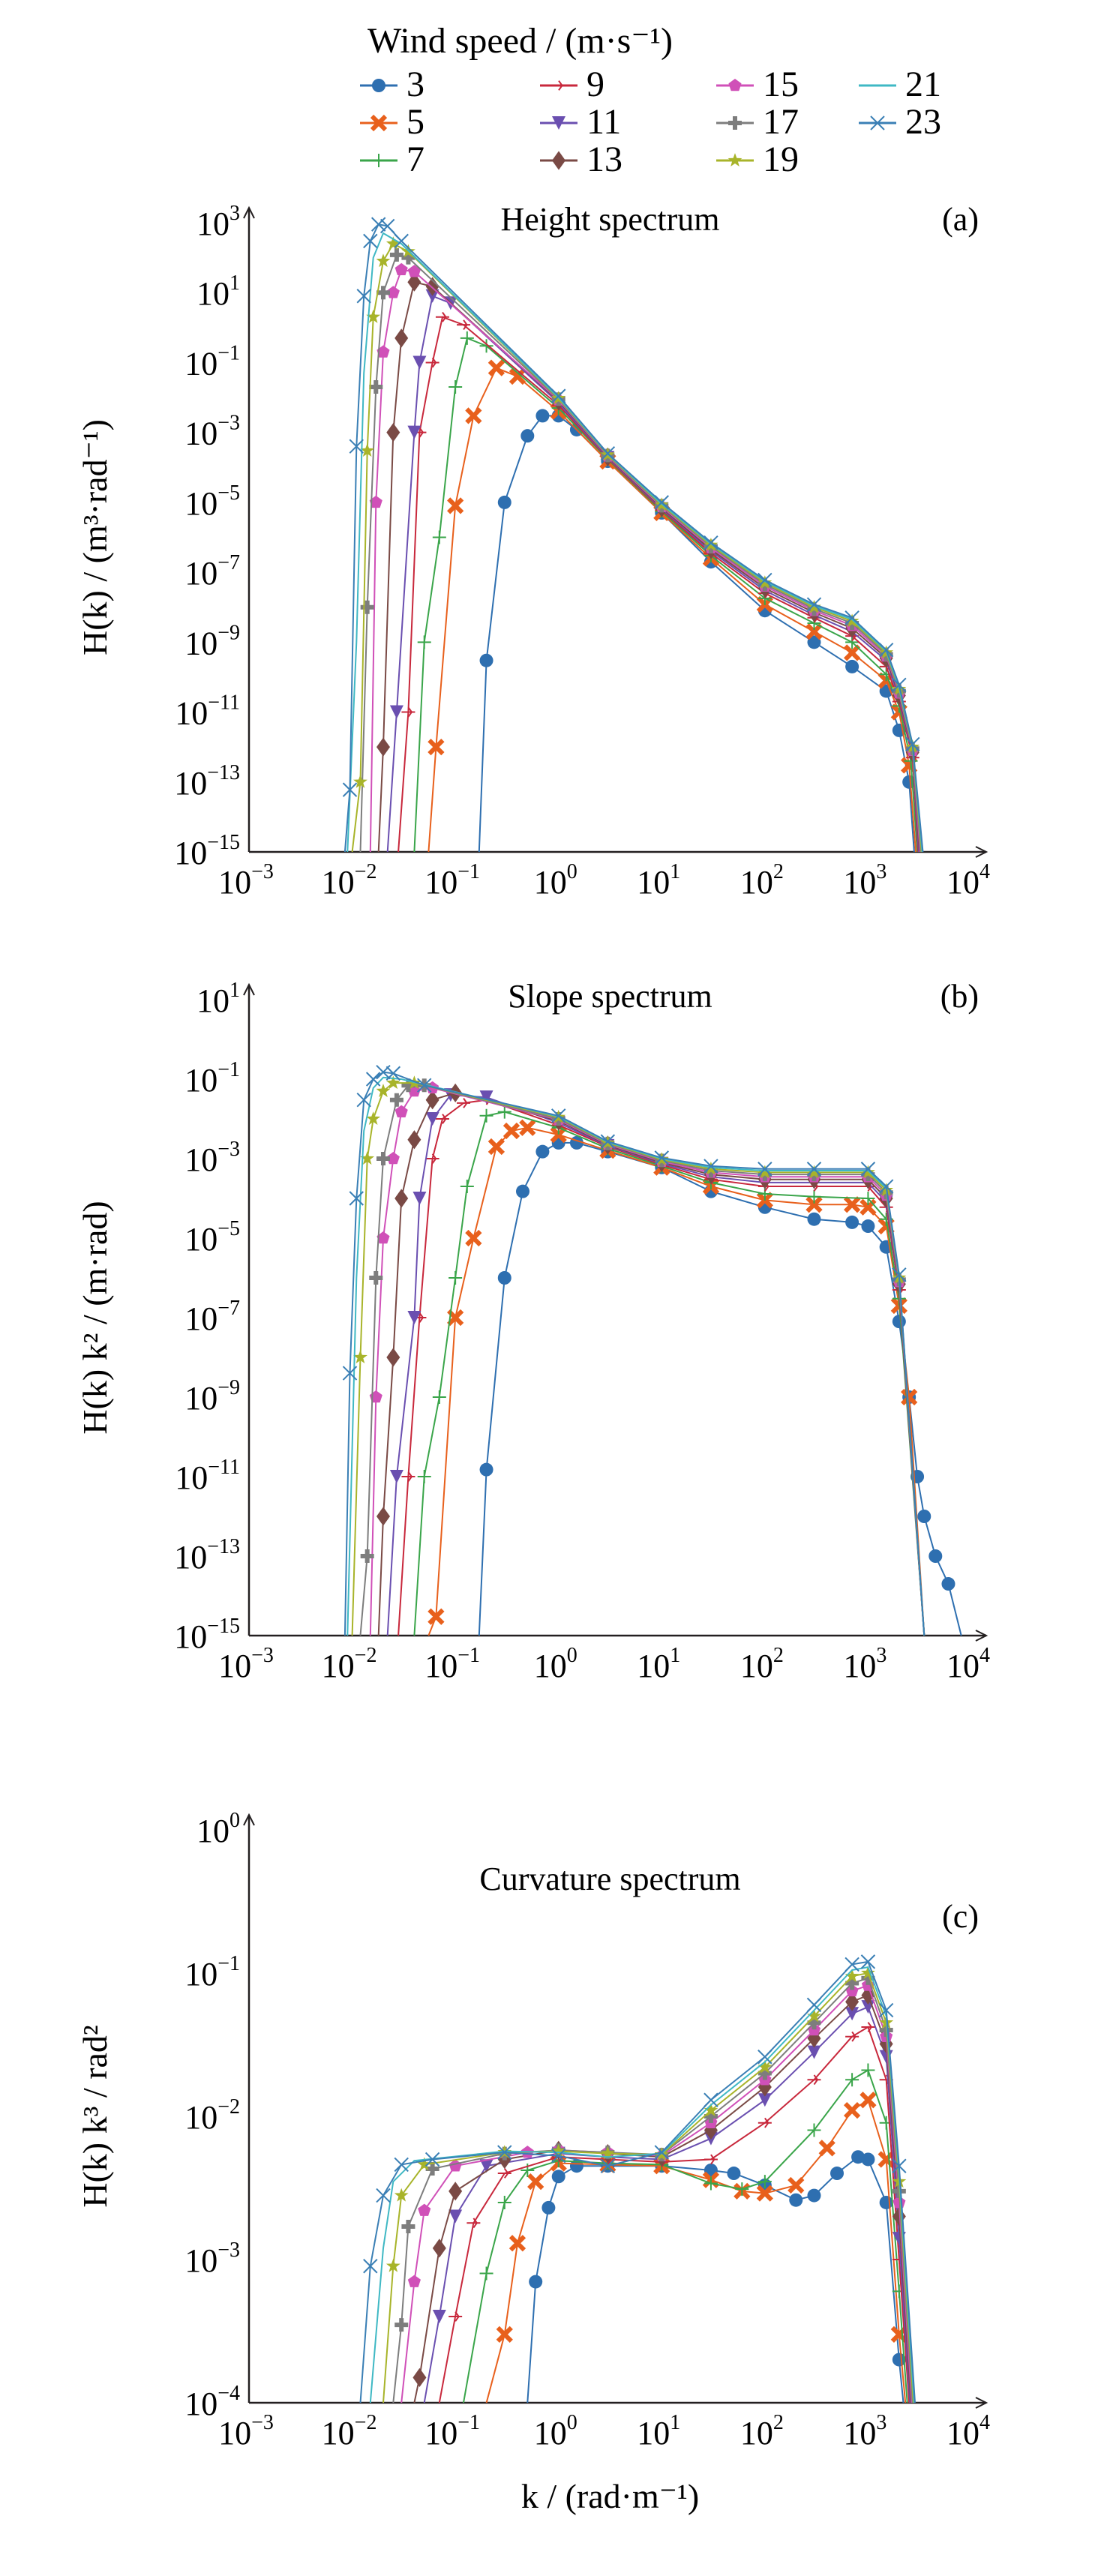  I want to click on panel-label: (a), so click(960, 220).